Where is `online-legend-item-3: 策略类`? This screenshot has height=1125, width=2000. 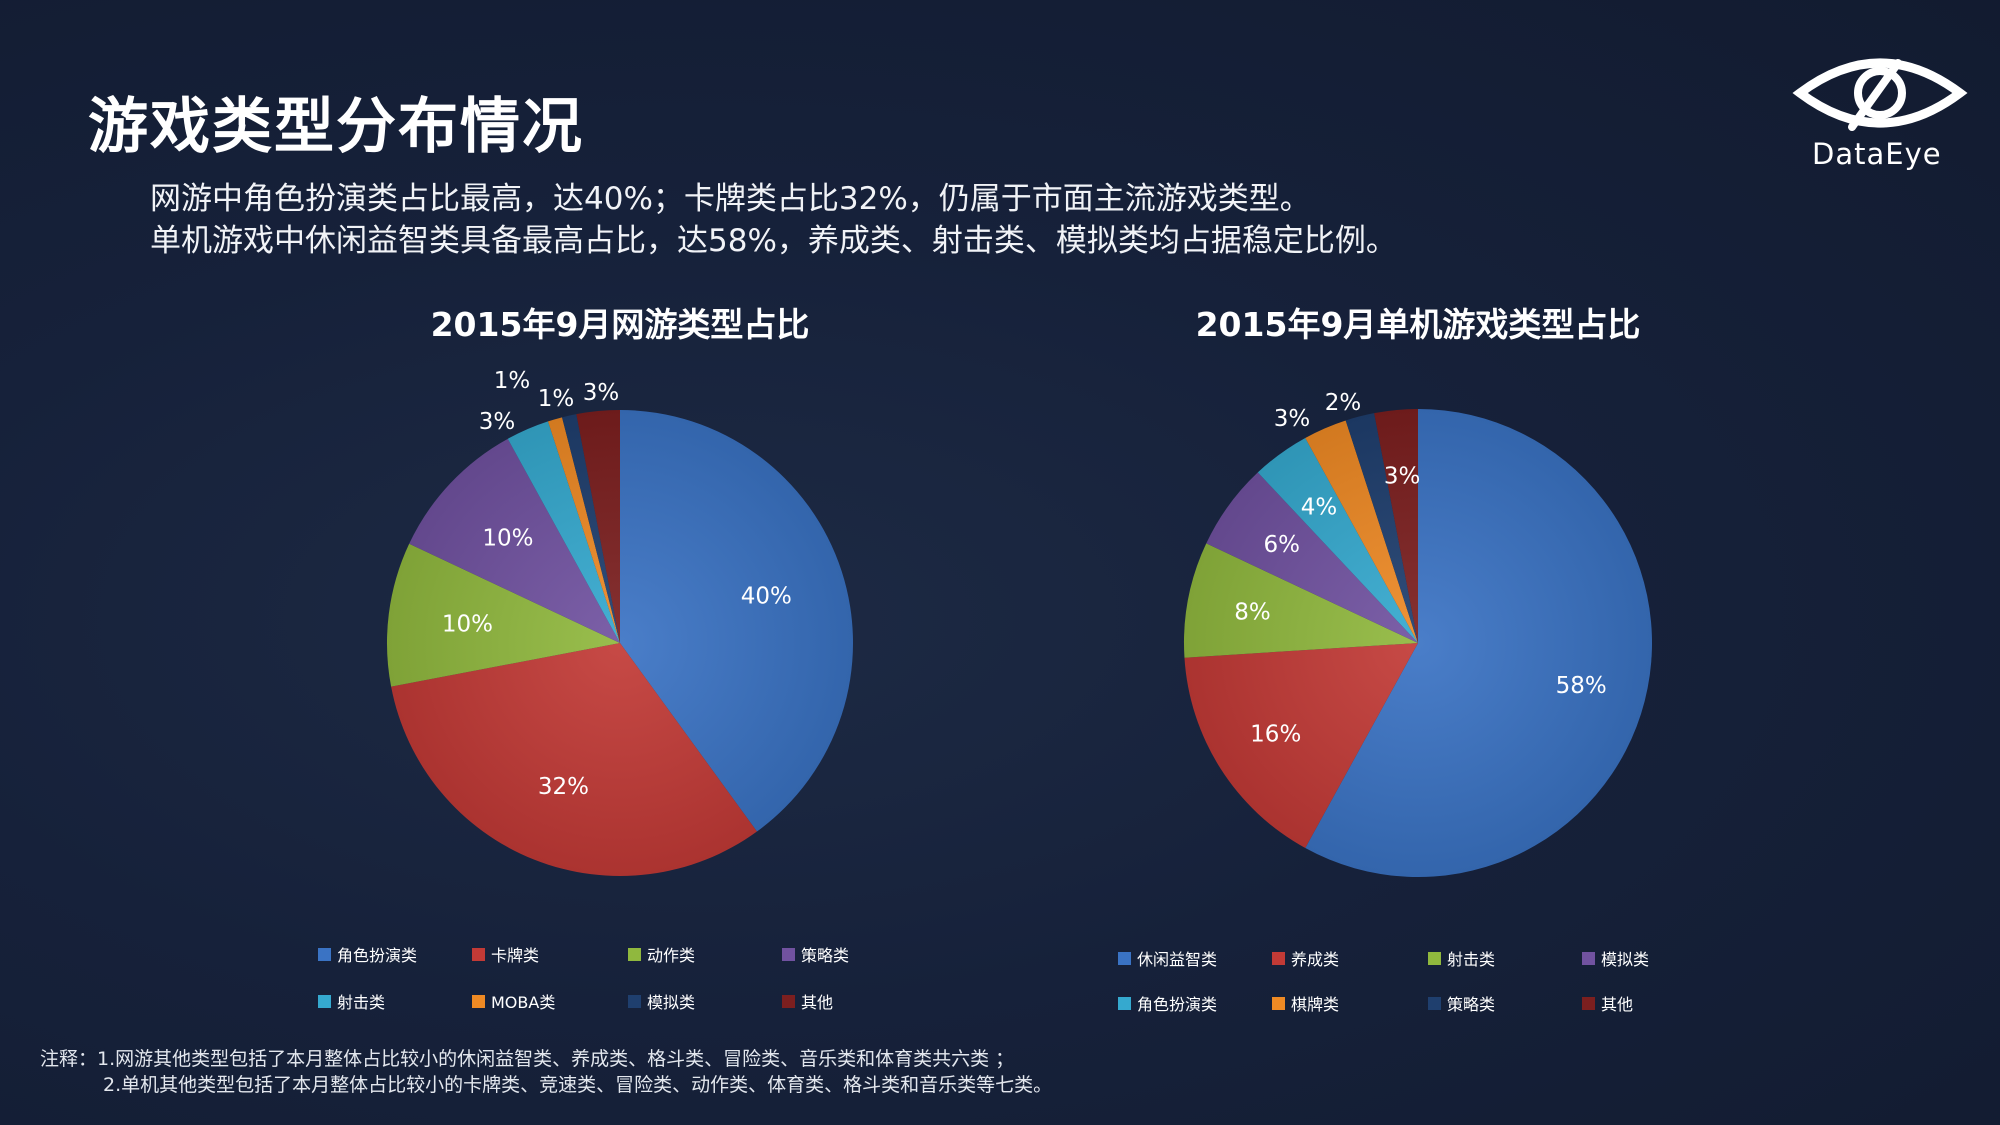
online-legend-item-3: 策略类 is located at coordinates (815, 954).